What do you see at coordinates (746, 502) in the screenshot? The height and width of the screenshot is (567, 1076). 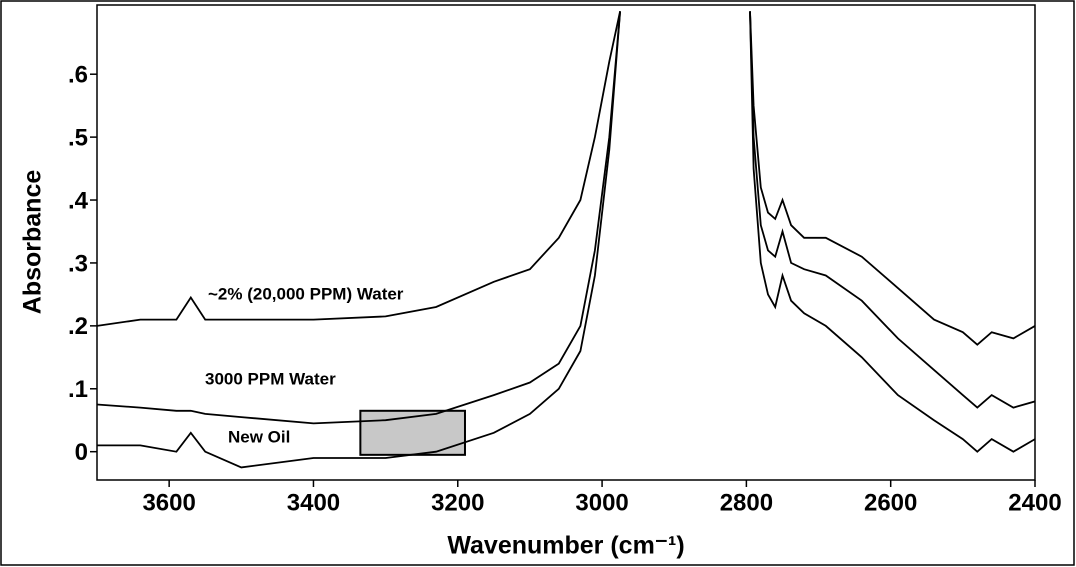 I see `x-tick-label: 2800` at bounding box center [746, 502].